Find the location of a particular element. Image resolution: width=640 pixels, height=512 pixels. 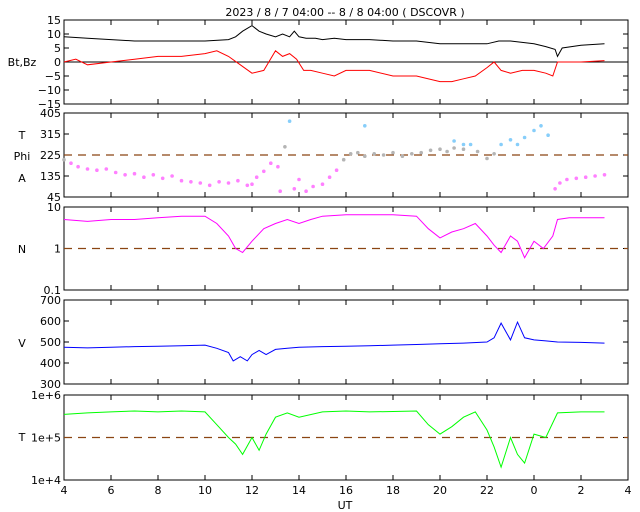

x-tick-label: 18 is located at coordinates (393, 490).